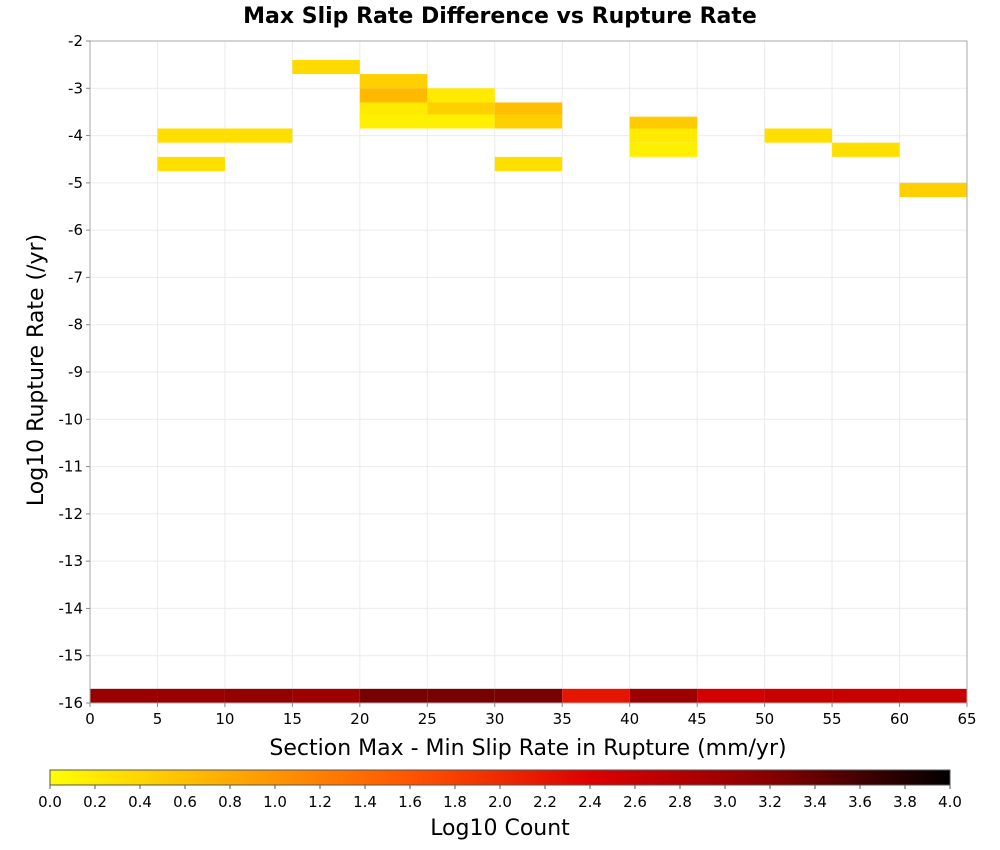 The width and height of the screenshot is (1000, 850). I want to click on colorbar-tick-label: 0.6, so click(185, 802).